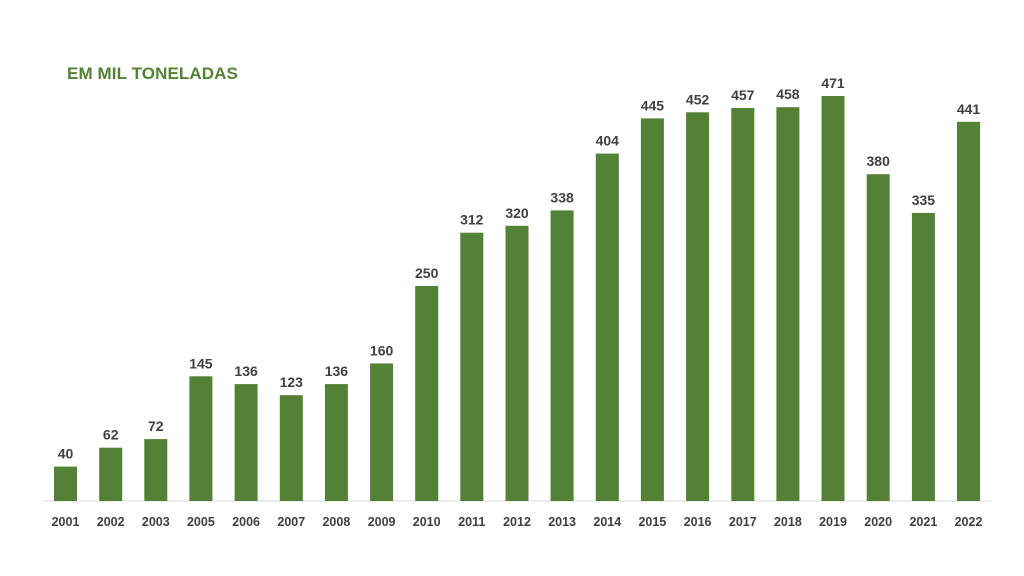 The height and width of the screenshot is (576, 1024). What do you see at coordinates (292, 382) in the screenshot?
I see `value-label-2007: 123` at bounding box center [292, 382].